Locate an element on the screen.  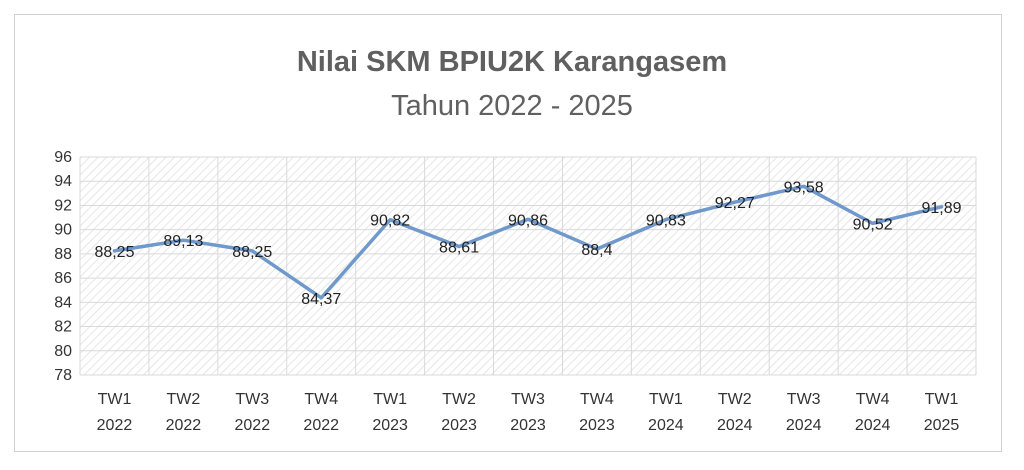
data-label: 90,82 is located at coordinates (390, 221).